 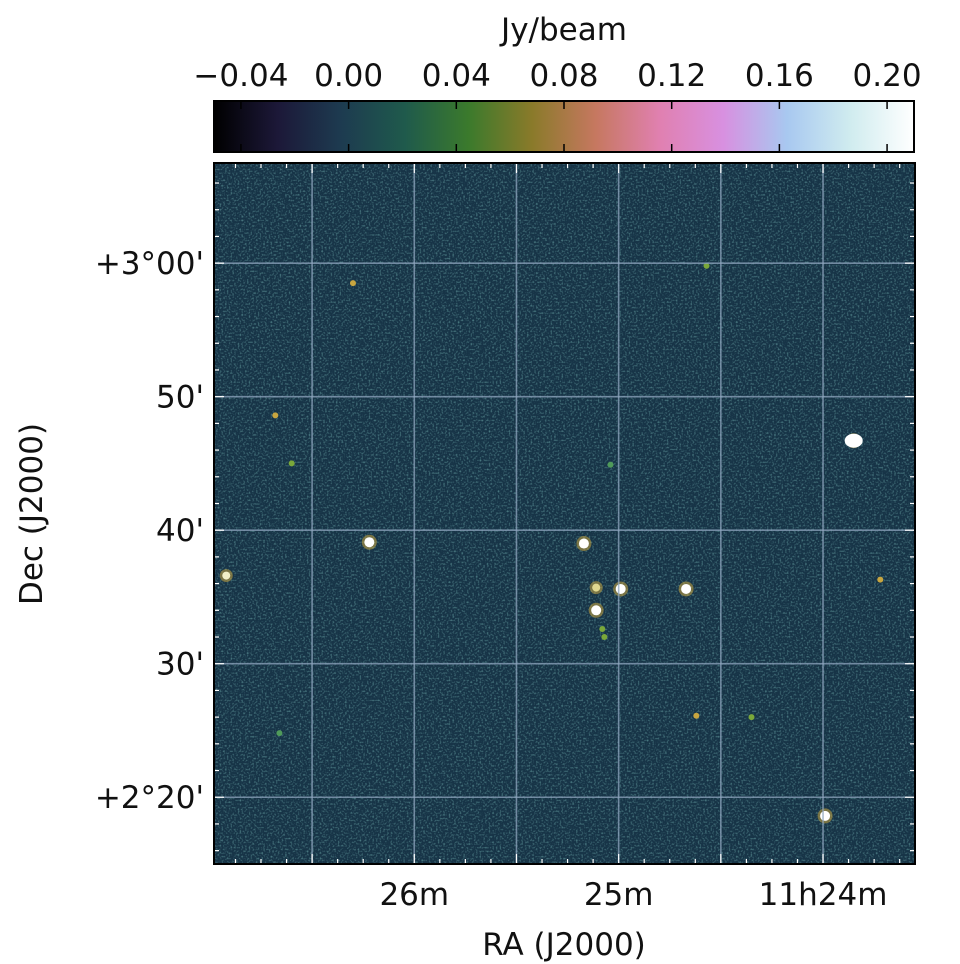 I want to click on colorbar: Jy/beam −0.04 0.00 0.04 0.08 0.12 0.16 0.20, so click(x=557, y=82).